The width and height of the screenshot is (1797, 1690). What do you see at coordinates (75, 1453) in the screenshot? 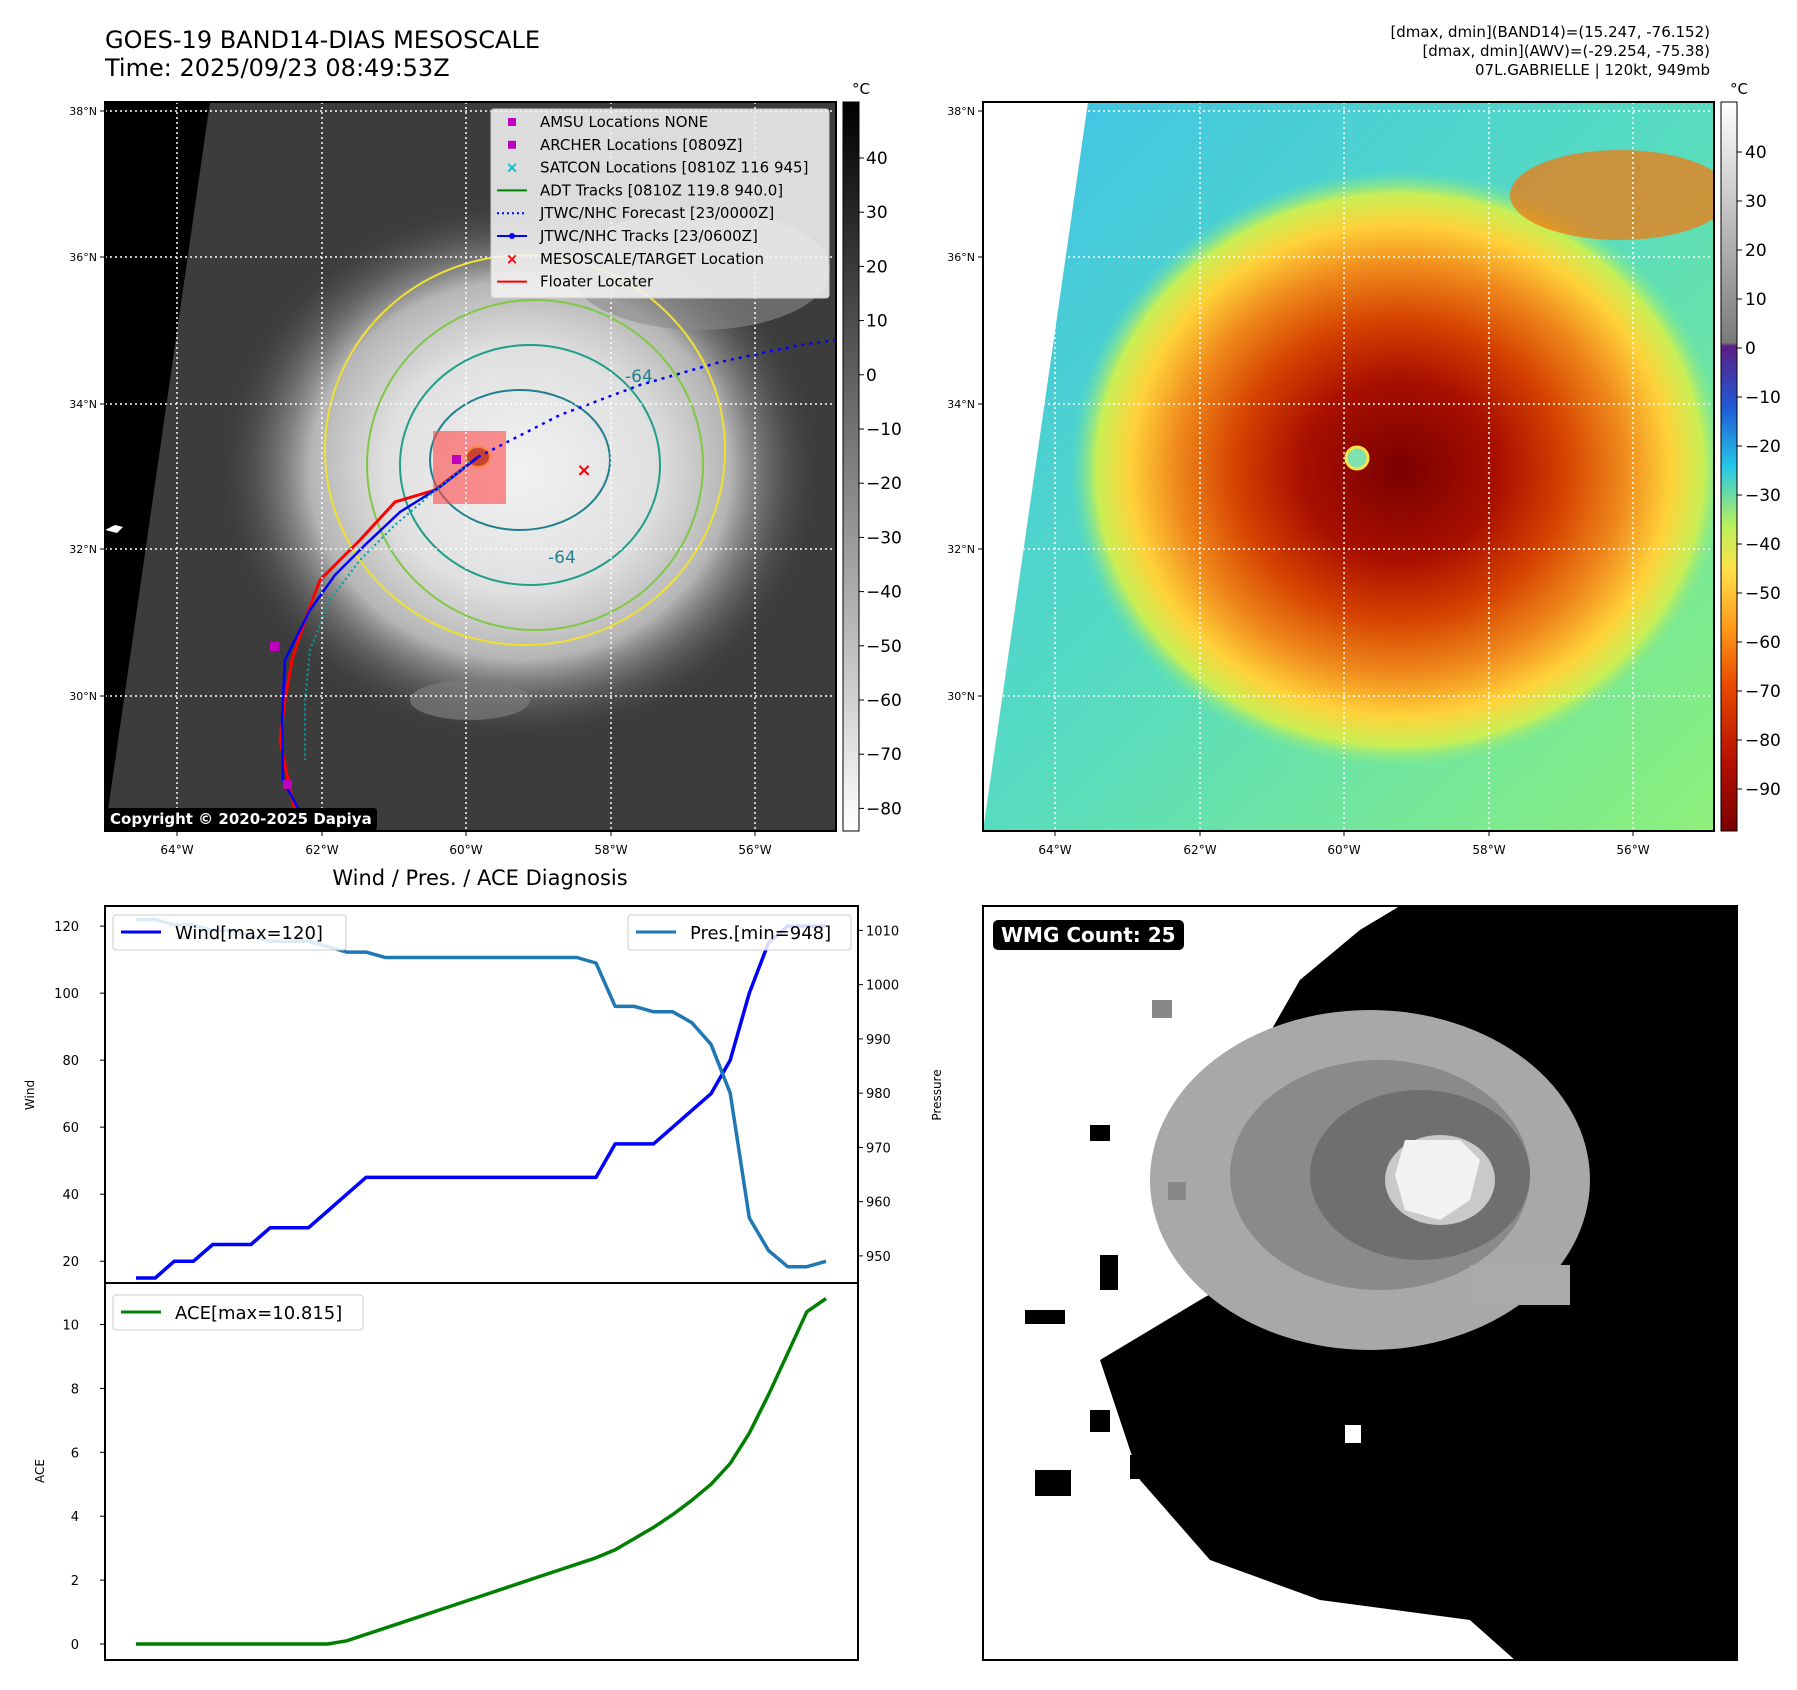
I see `y-tick-label: 6` at bounding box center [75, 1453].